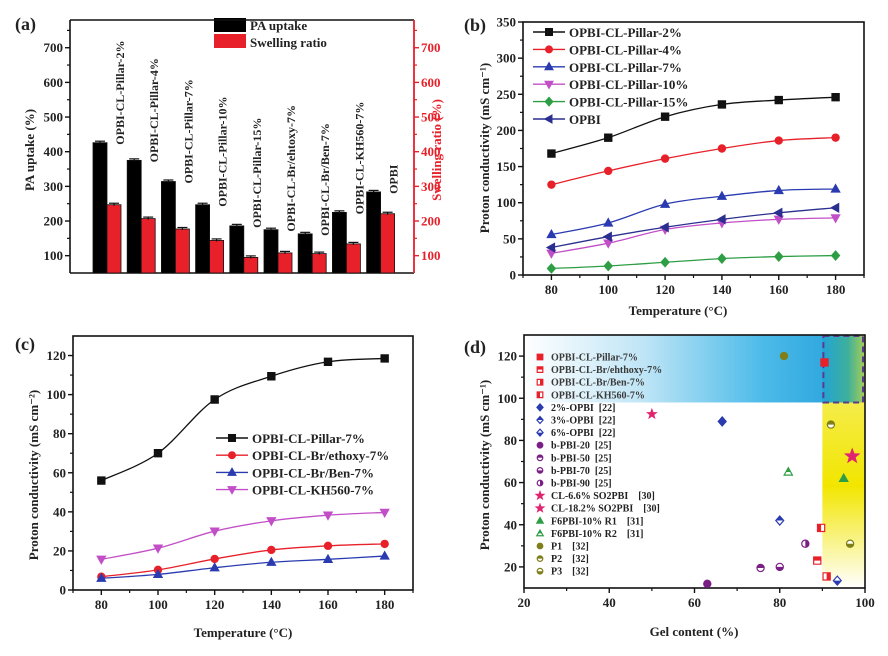 This screenshot has height=656, width=888. I want to click on y-tick-label: 300, so click(507, 58).